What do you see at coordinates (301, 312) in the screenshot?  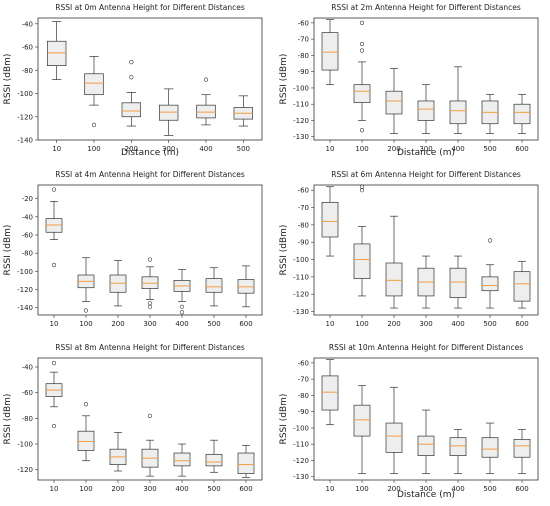 I see `y-tick-label: -130` at bounding box center [301, 312].